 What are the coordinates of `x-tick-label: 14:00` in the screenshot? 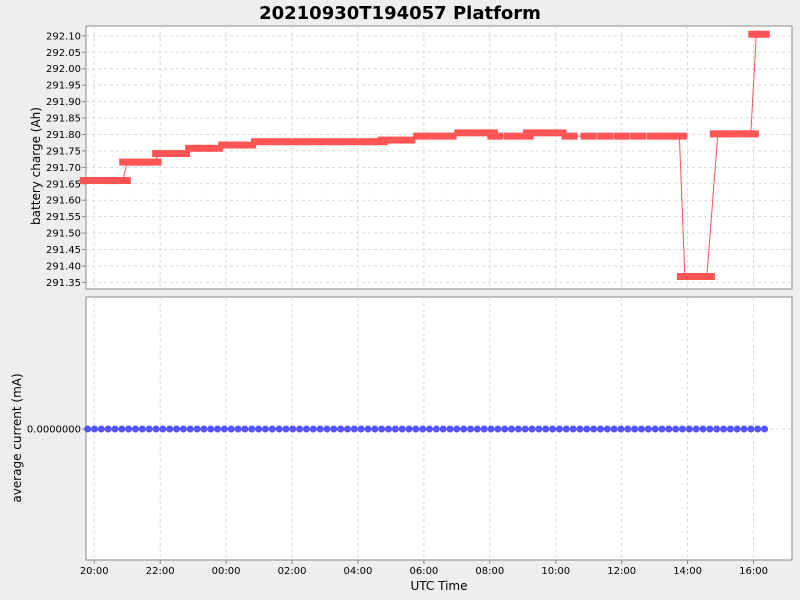 It's located at (687, 571).